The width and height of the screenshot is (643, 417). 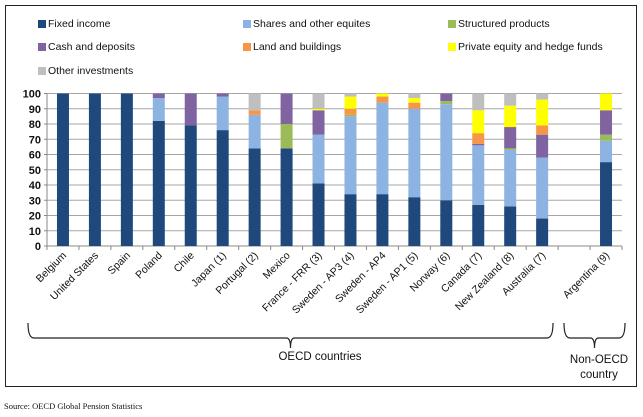 What do you see at coordinates (599, 360) in the screenshot?
I see `group-label-non-oecd-line1: Non-OECD` at bounding box center [599, 360].